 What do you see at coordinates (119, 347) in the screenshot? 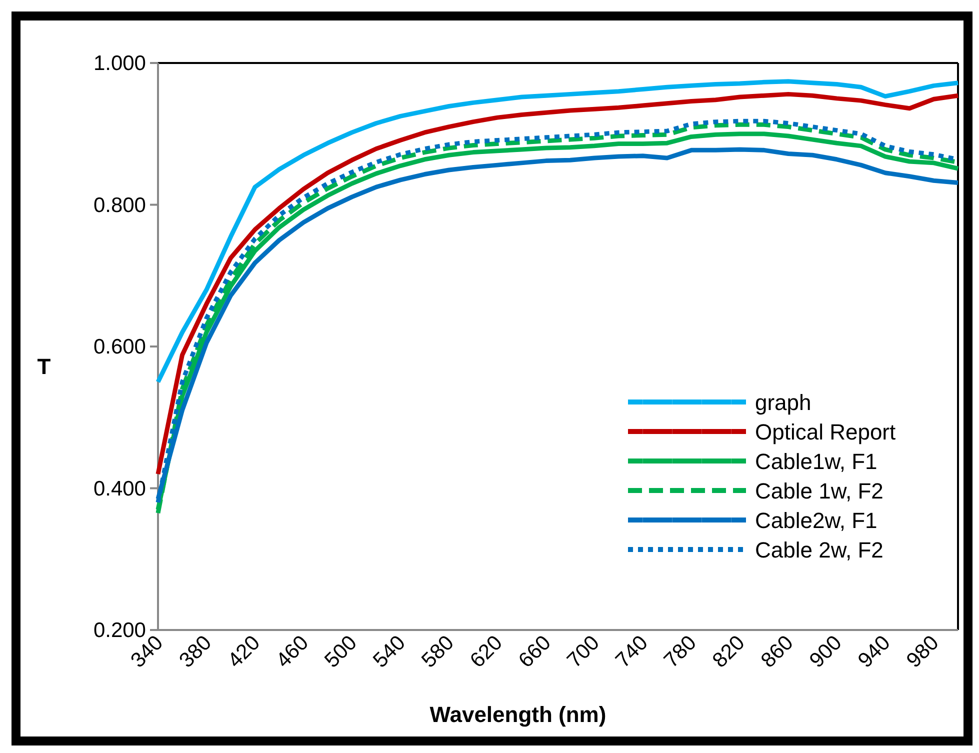
I see `y-tick-label: 0.600` at bounding box center [119, 347].